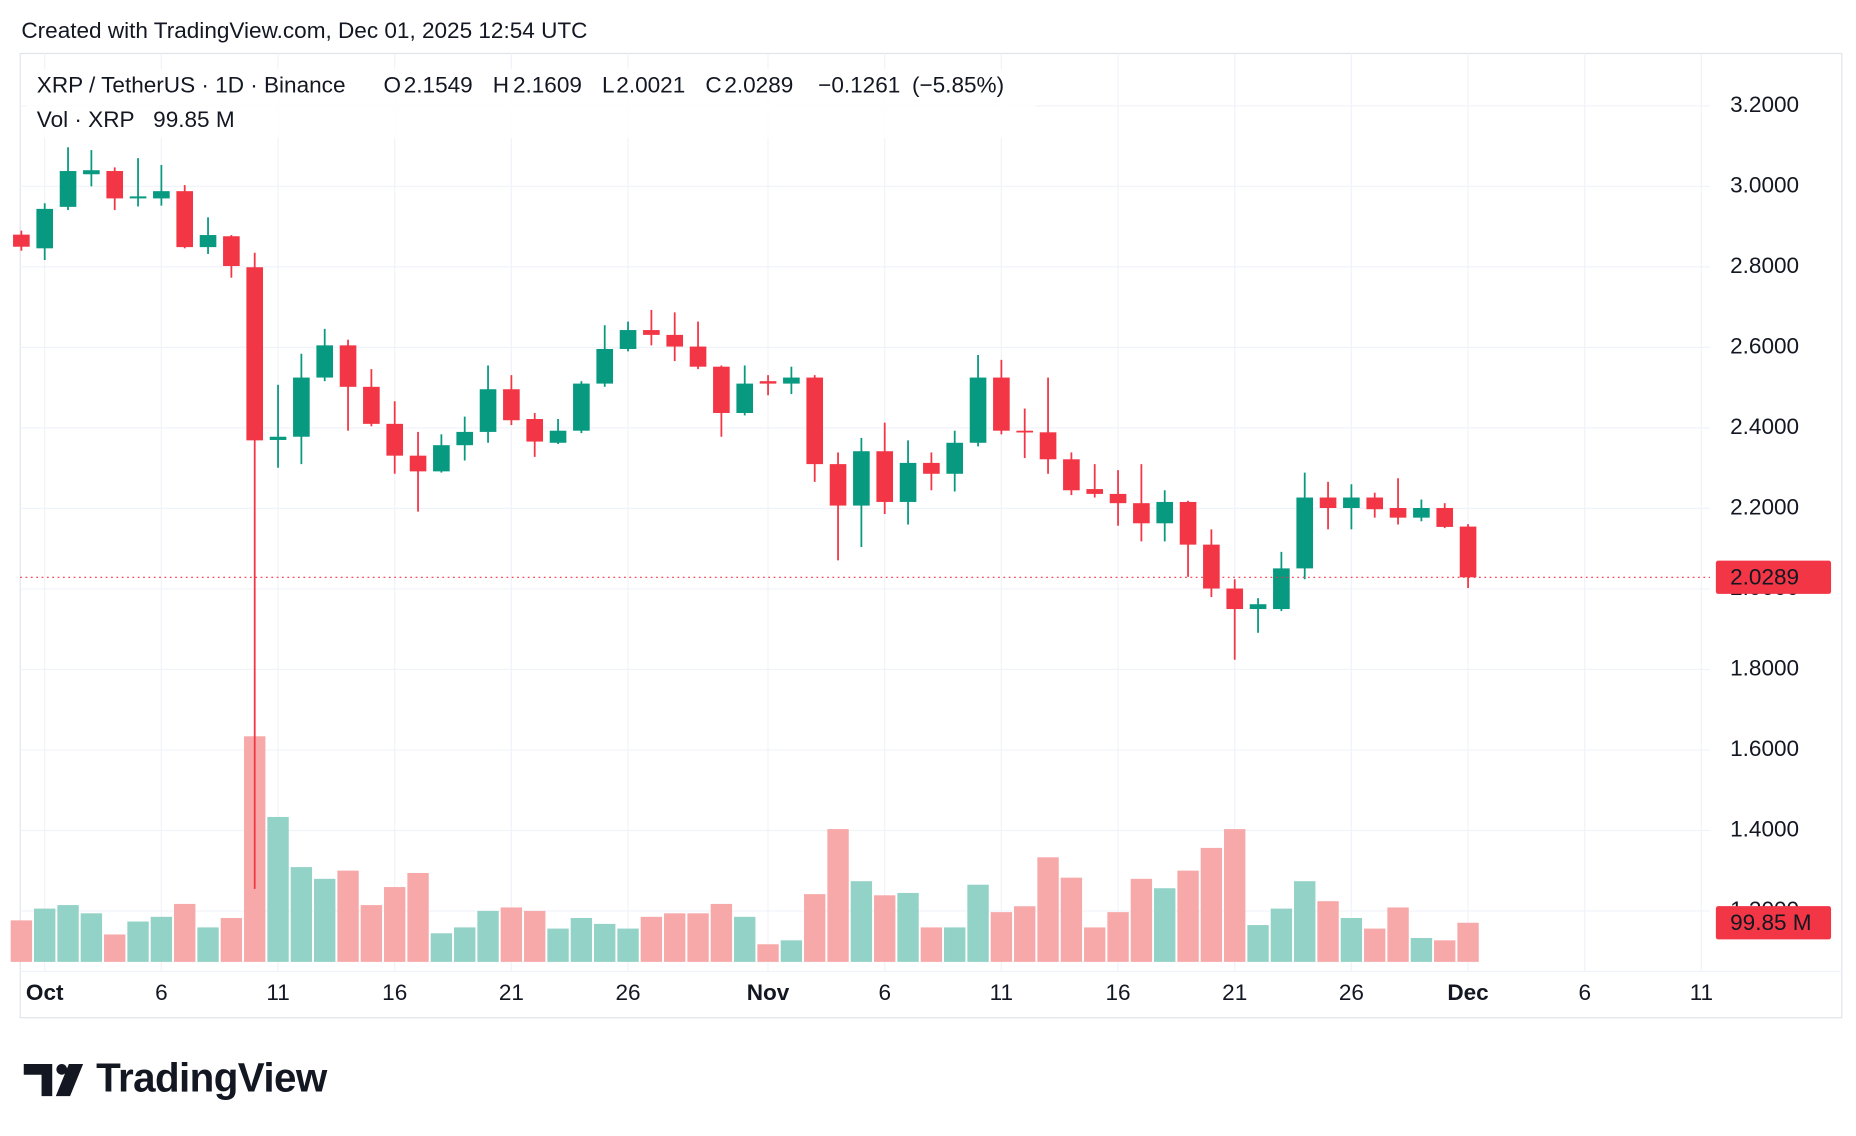 Image resolution: width=1856 pixels, height=1136 pixels. I want to click on price-tag-label: 2.0289, so click(1764, 576).